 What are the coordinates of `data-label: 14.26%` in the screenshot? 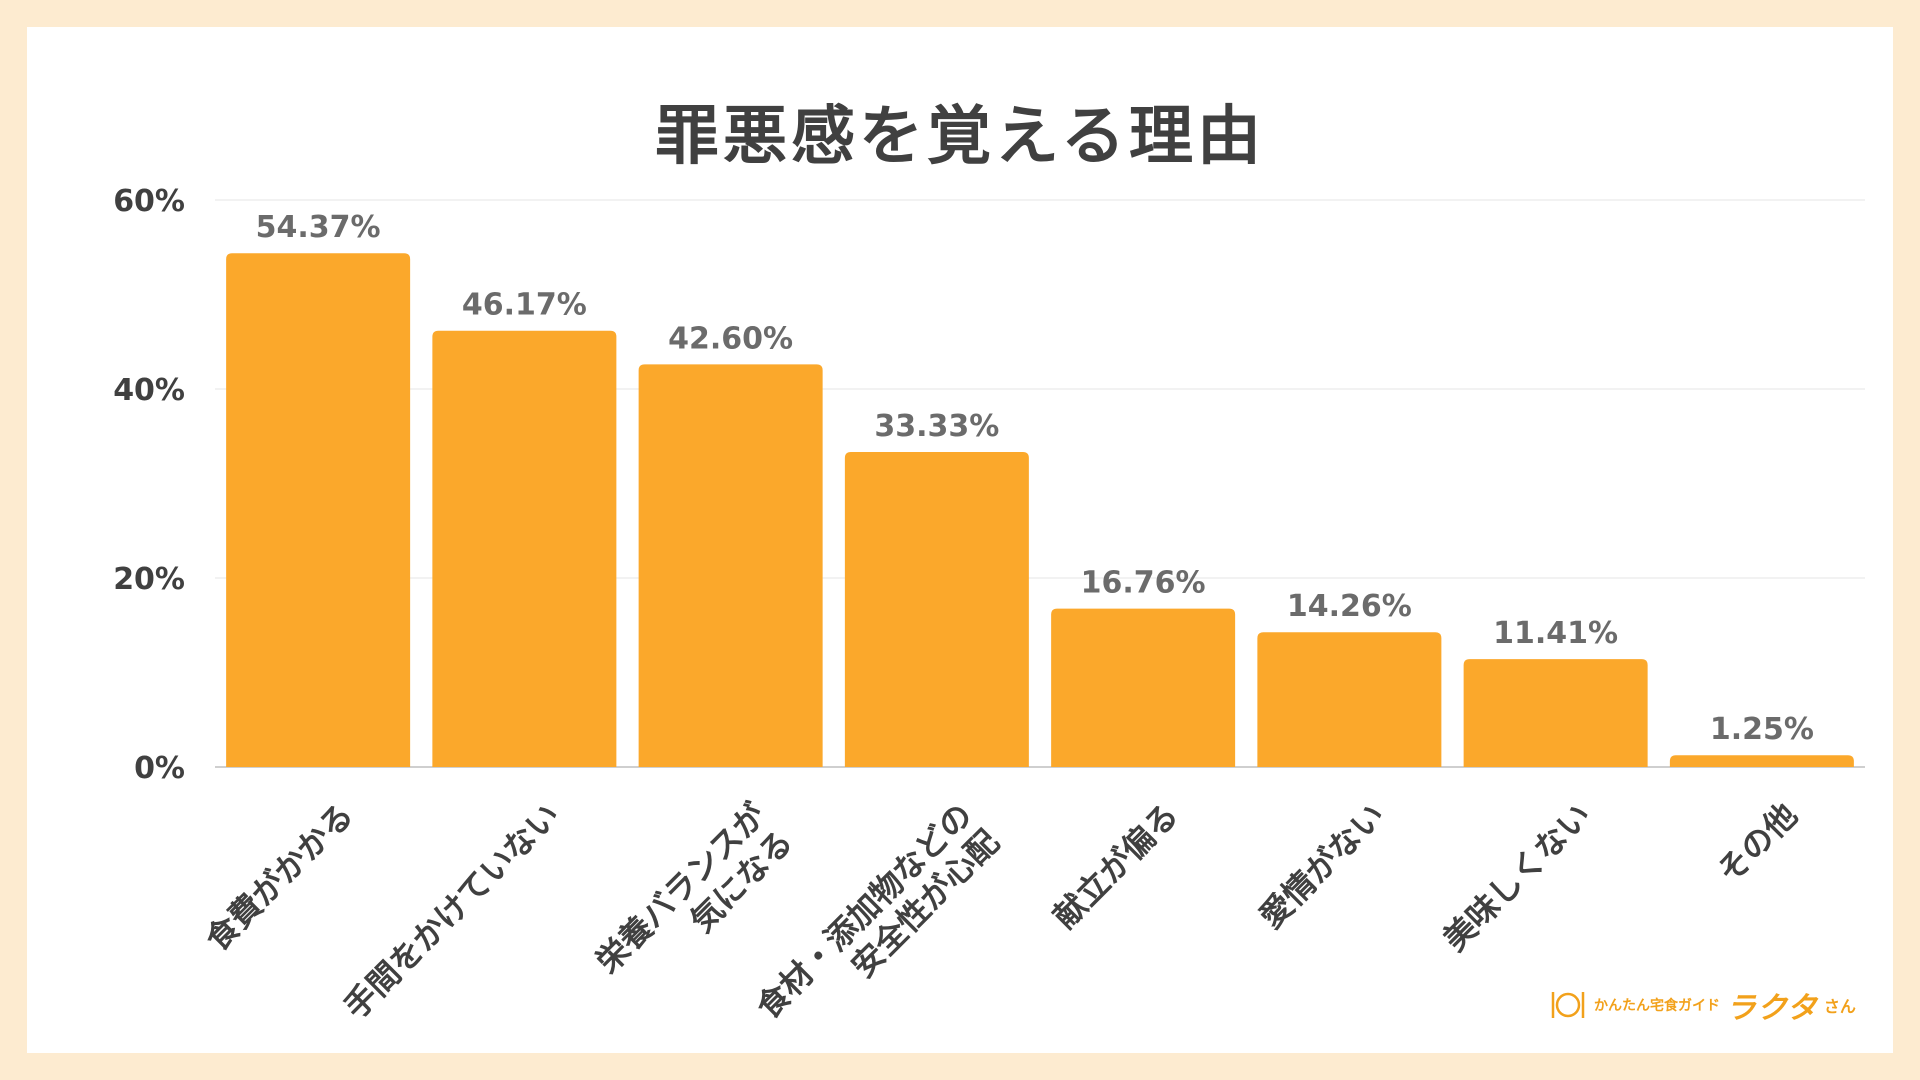 It's located at (1349, 606).